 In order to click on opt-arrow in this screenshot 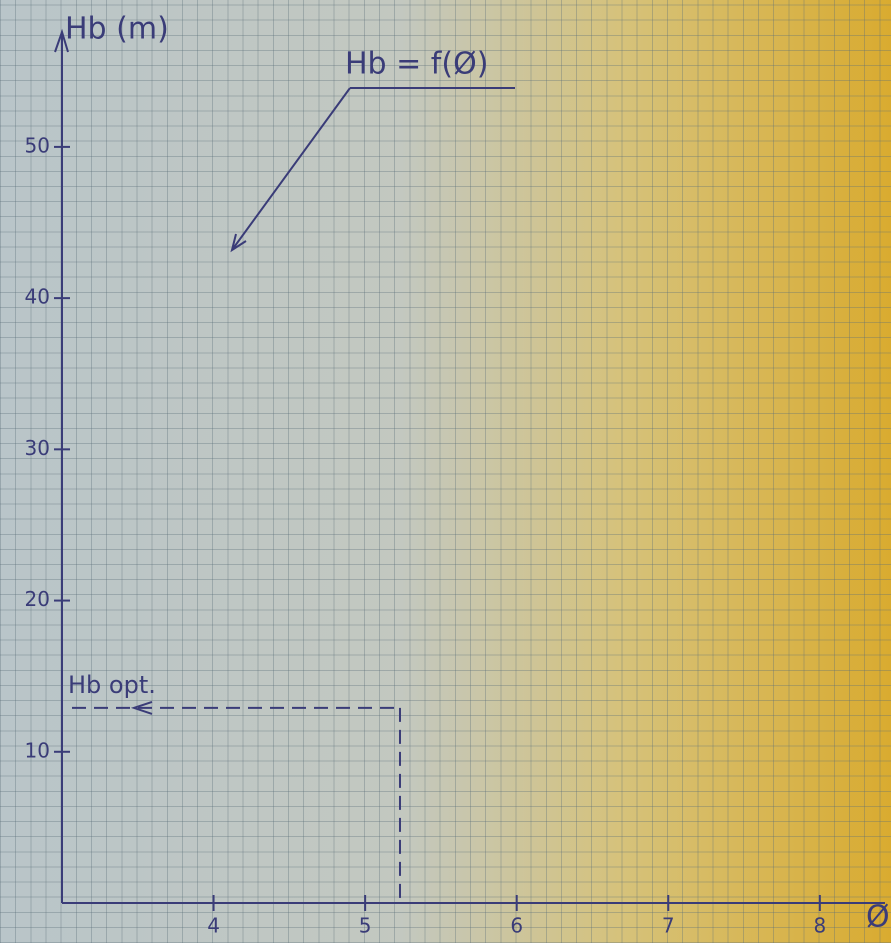, I will do `click(141, 707)`.